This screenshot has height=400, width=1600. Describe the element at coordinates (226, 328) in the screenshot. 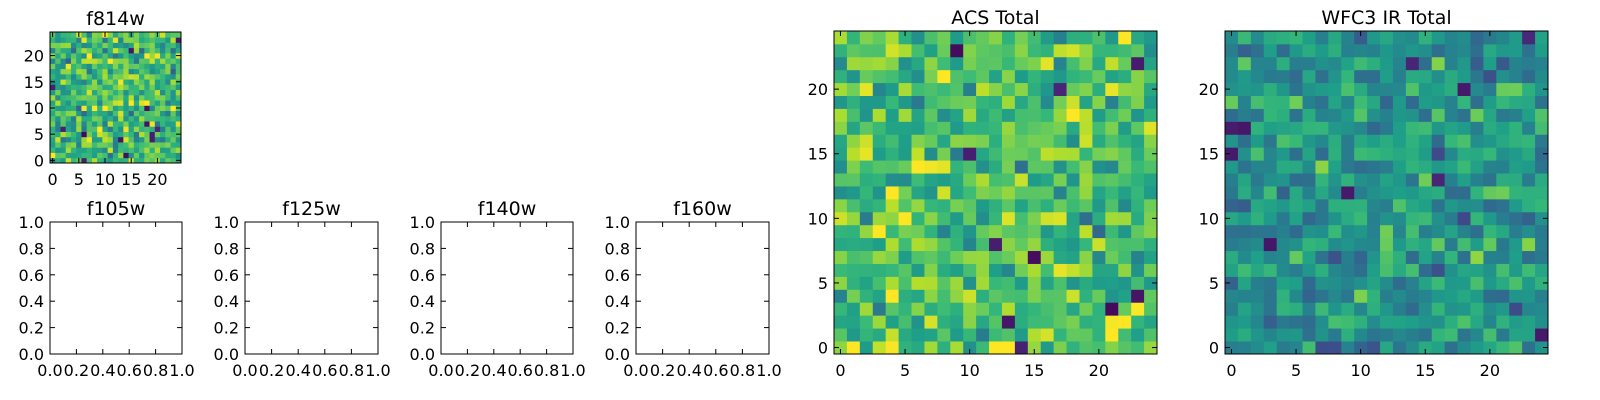

I see `y-tick-label: 0.2` at that location.